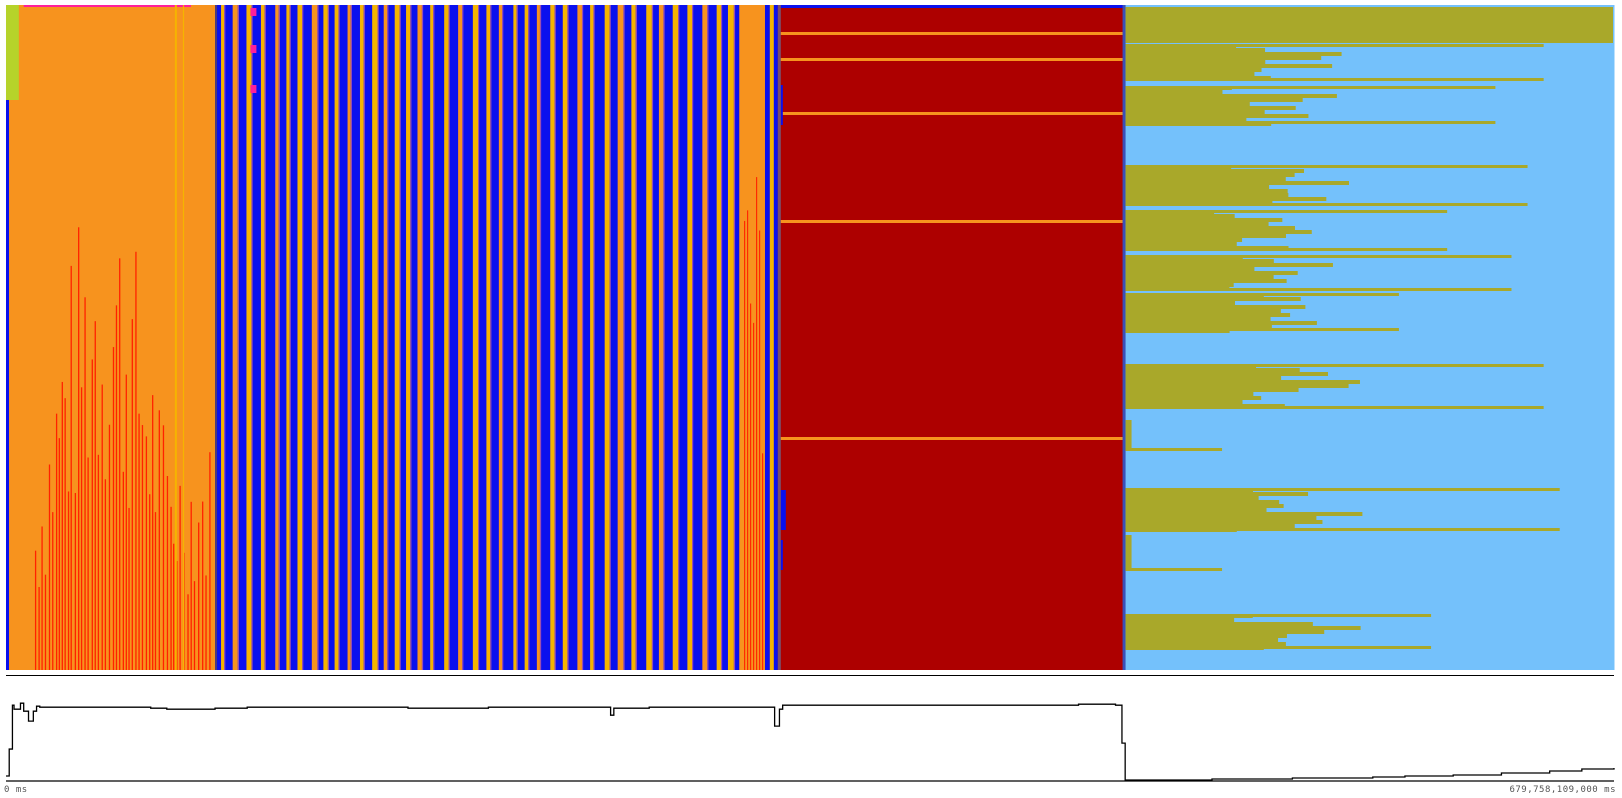 Image resolution: width=1622 pixels, height=798 pixels. What do you see at coordinates (107, 6) in the screenshot?
I see `phase-1-top-marks` at bounding box center [107, 6].